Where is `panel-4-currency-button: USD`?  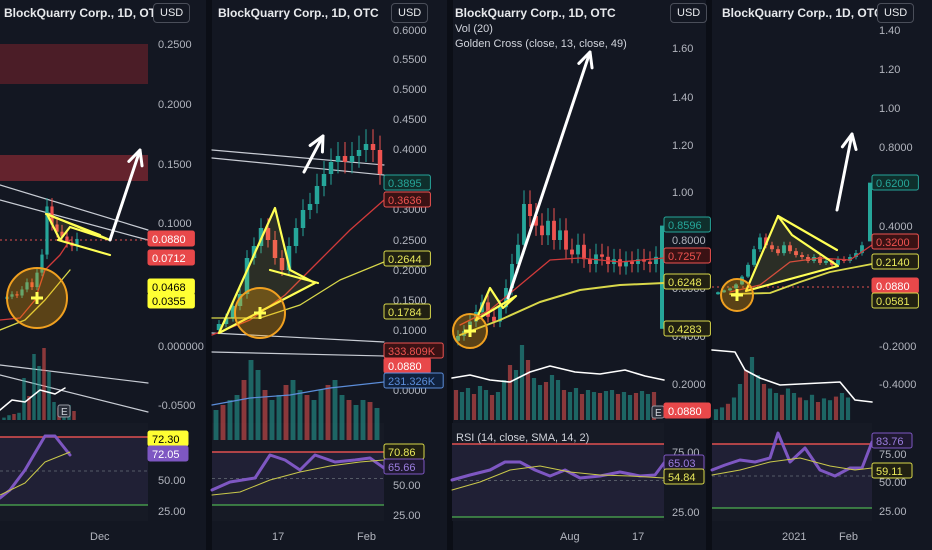
panel-4-currency-button: USD is located at coordinates (896, 13).